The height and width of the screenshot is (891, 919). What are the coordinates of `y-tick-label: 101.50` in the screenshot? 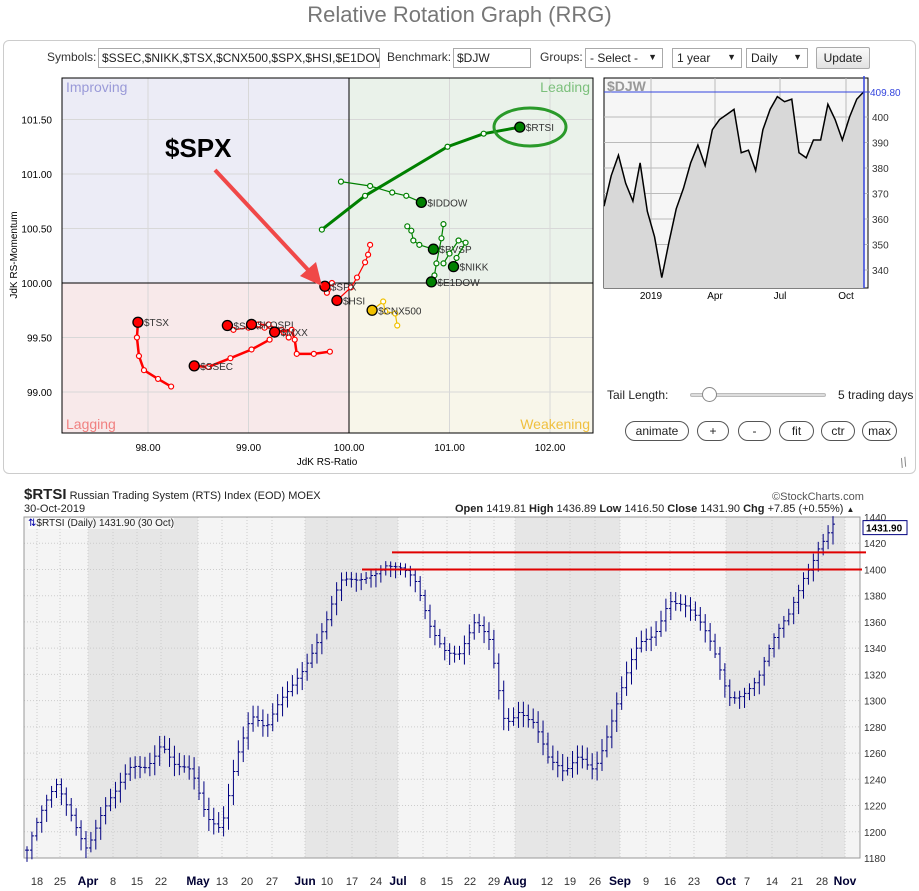 It's located at (36, 121).